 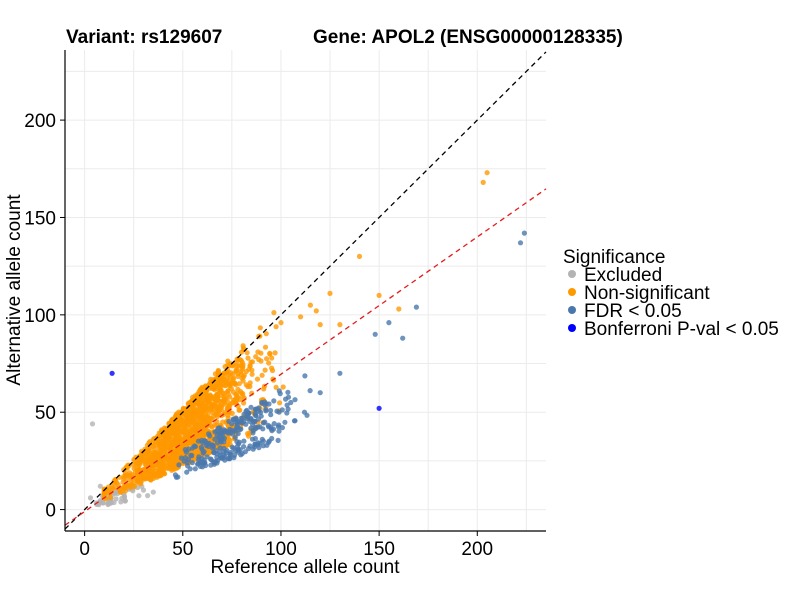 What do you see at coordinates (572, 292) in the screenshot?
I see `legend-key` at bounding box center [572, 292].